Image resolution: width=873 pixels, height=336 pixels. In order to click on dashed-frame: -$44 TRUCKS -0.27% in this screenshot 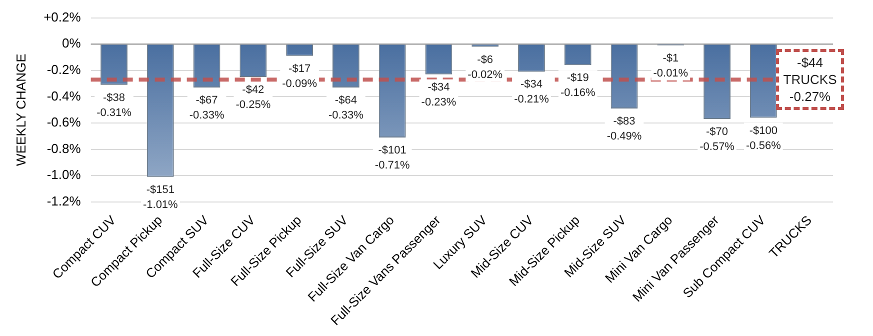, I will do `click(810, 79)`.